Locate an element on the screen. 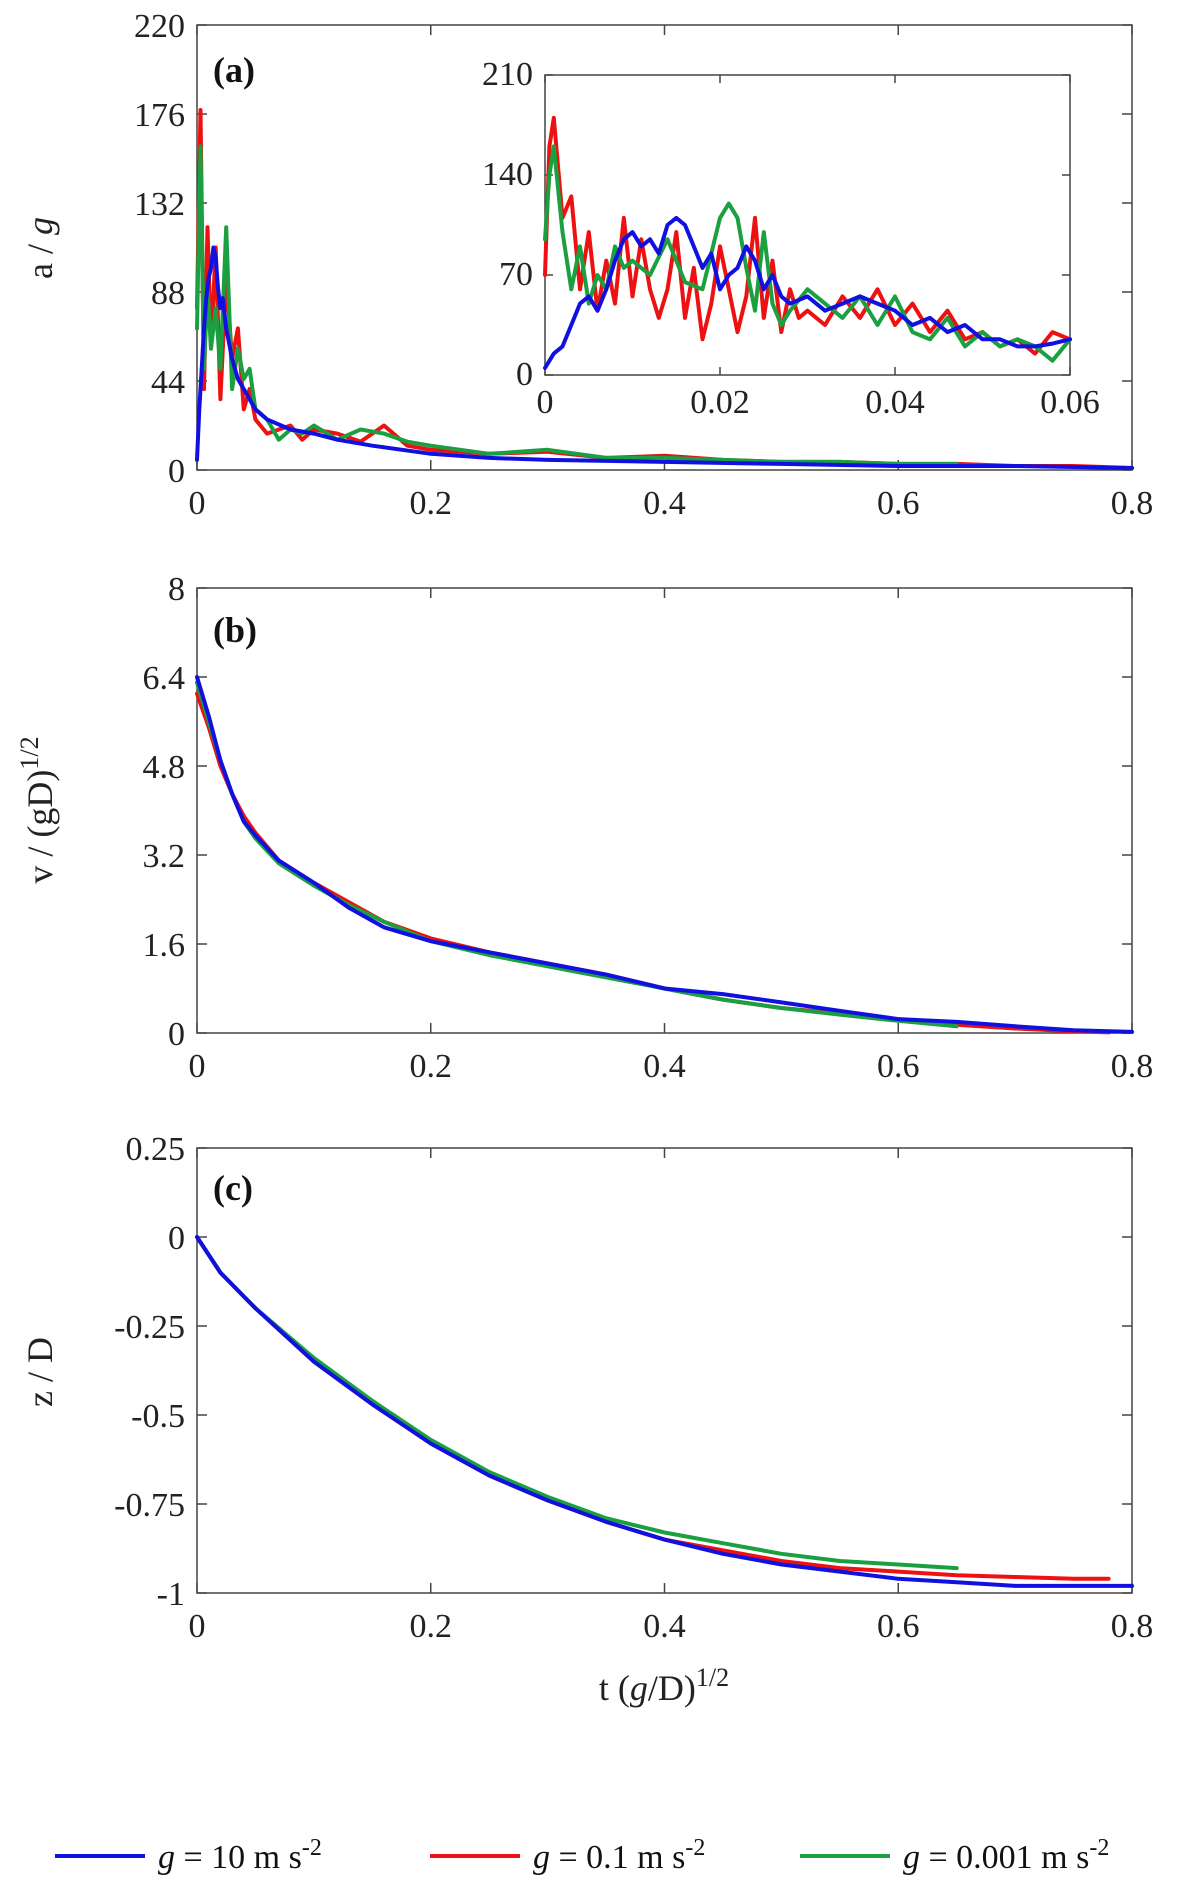 This screenshot has width=1200, height=1904. b-xtick-label: 0.8 is located at coordinates (1132, 1066).